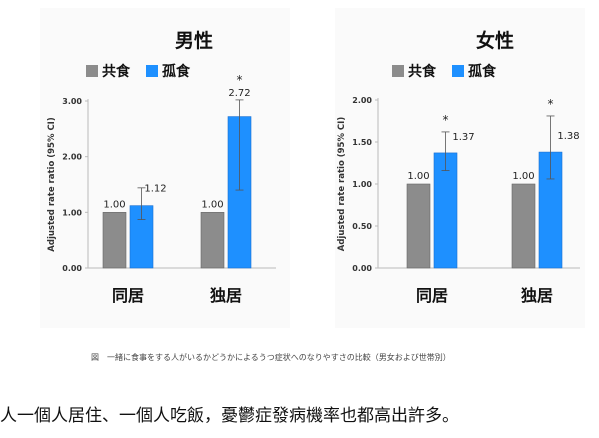 Image resolution: width=599 pixels, height=438 pixels. Describe the element at coordinates (537, 295) in the screenshot. I see `female-category-label-1: 独居` at that location.